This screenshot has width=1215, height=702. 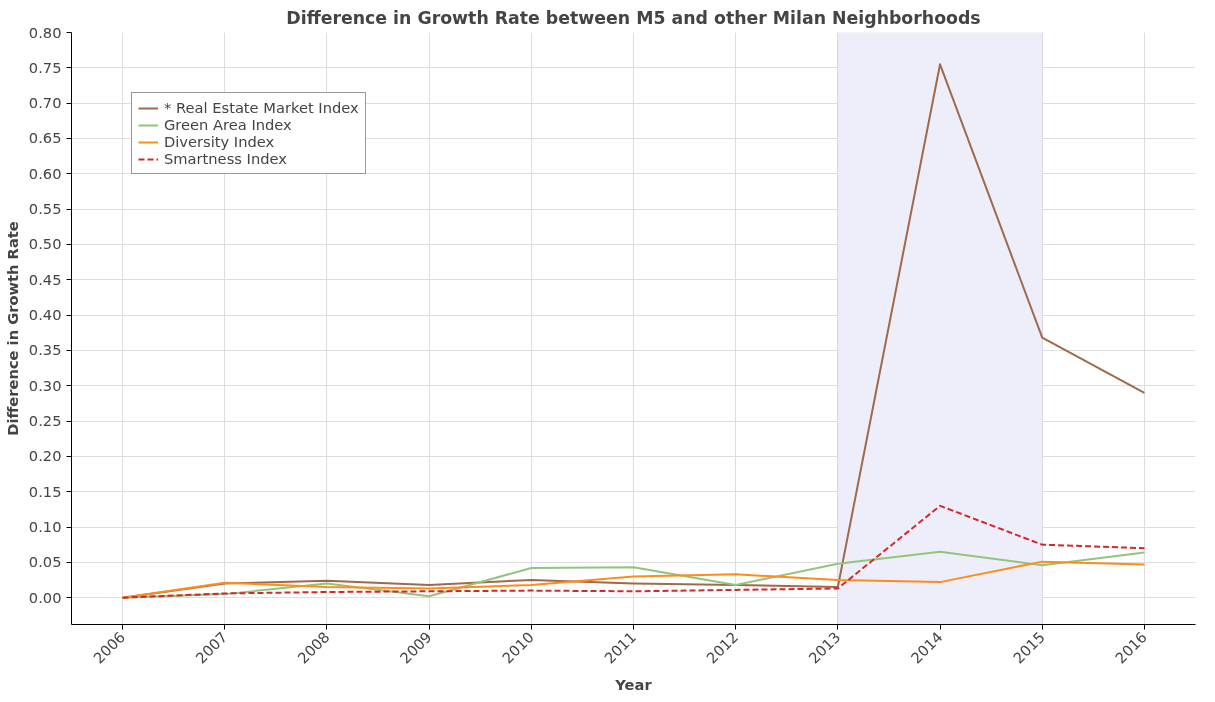 I want to click on y-tick-label: 0.70, so click(x=45, y=103).